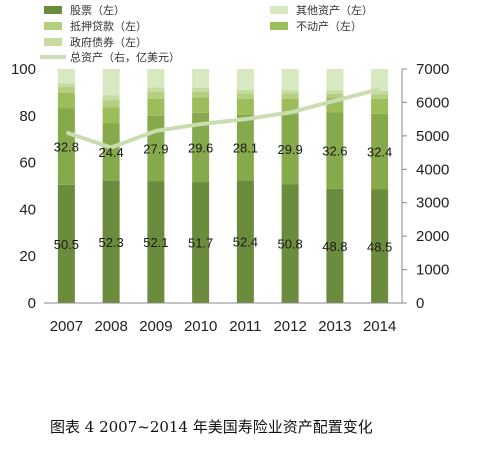 The image size is (478, 451). I want to click on total-assets-line, so click(223, 118).